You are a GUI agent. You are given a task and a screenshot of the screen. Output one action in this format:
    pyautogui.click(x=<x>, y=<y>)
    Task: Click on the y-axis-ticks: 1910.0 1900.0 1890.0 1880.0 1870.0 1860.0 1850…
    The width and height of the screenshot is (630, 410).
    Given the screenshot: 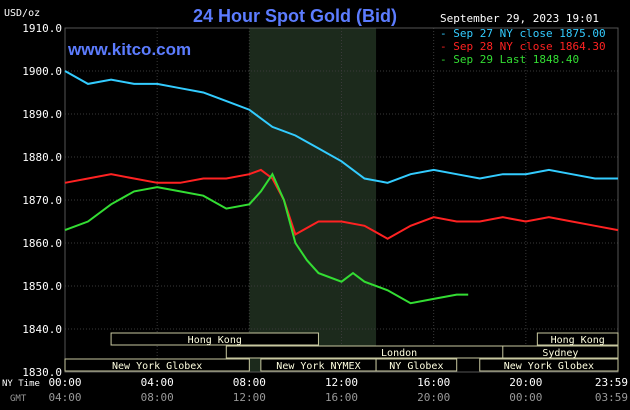 What is the action you would take?
    pyautogui.click(x=42, y=200)
    